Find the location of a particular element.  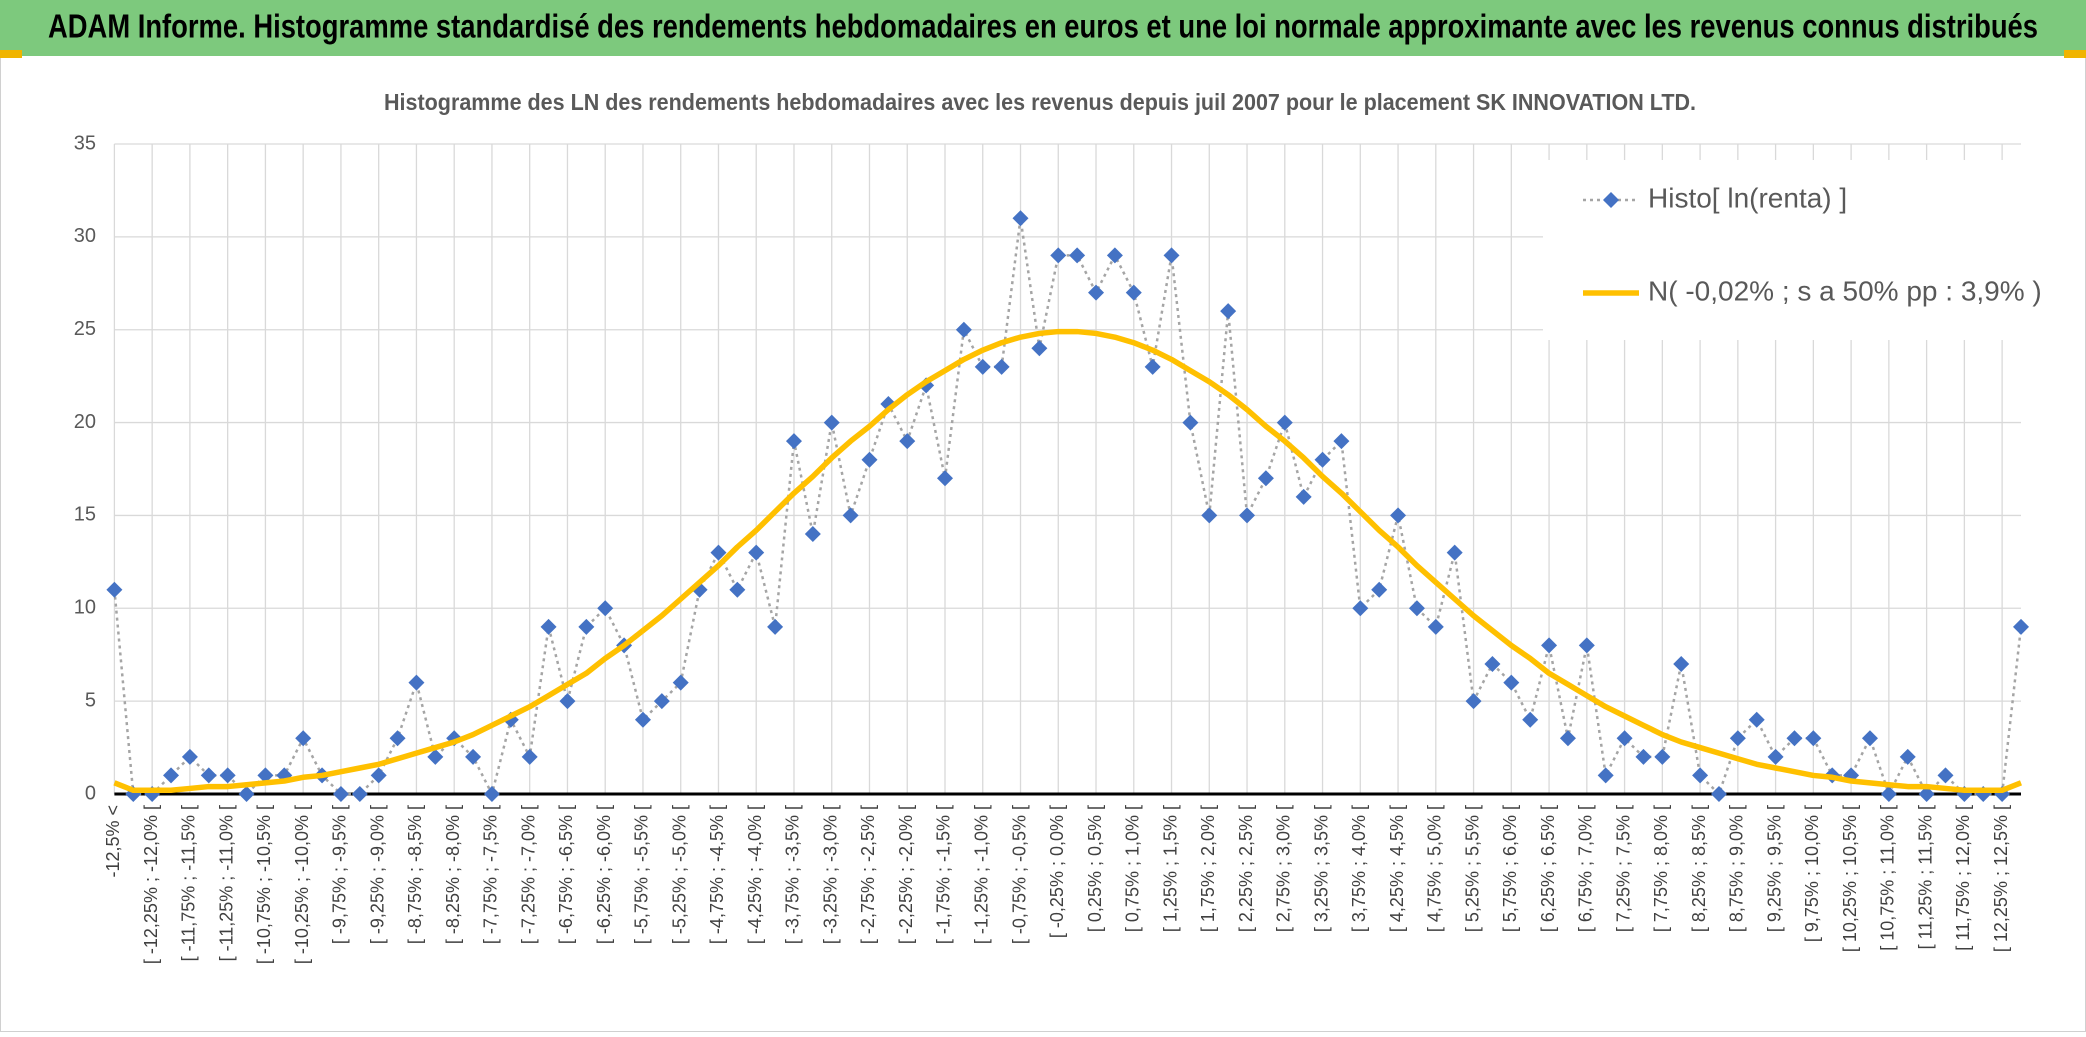

x-tick-label: [ 12,25% ; 12,5% [ is located at coordinates (2001, 878).